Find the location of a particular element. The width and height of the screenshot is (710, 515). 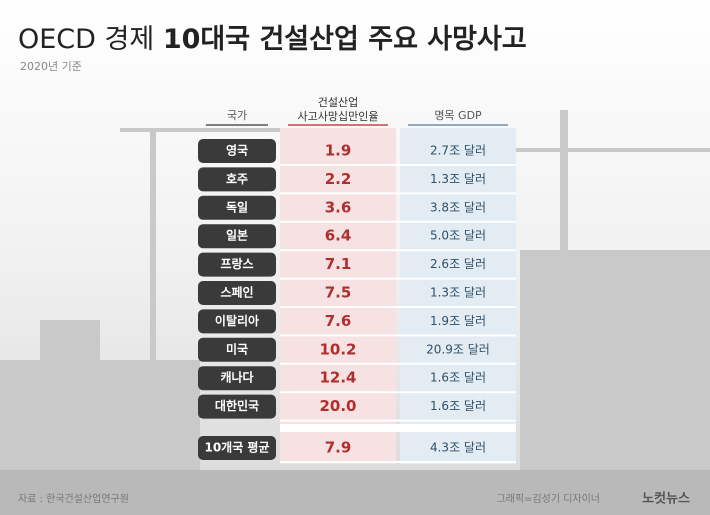

country: 대한민국 is located at coordinates (237, 405).